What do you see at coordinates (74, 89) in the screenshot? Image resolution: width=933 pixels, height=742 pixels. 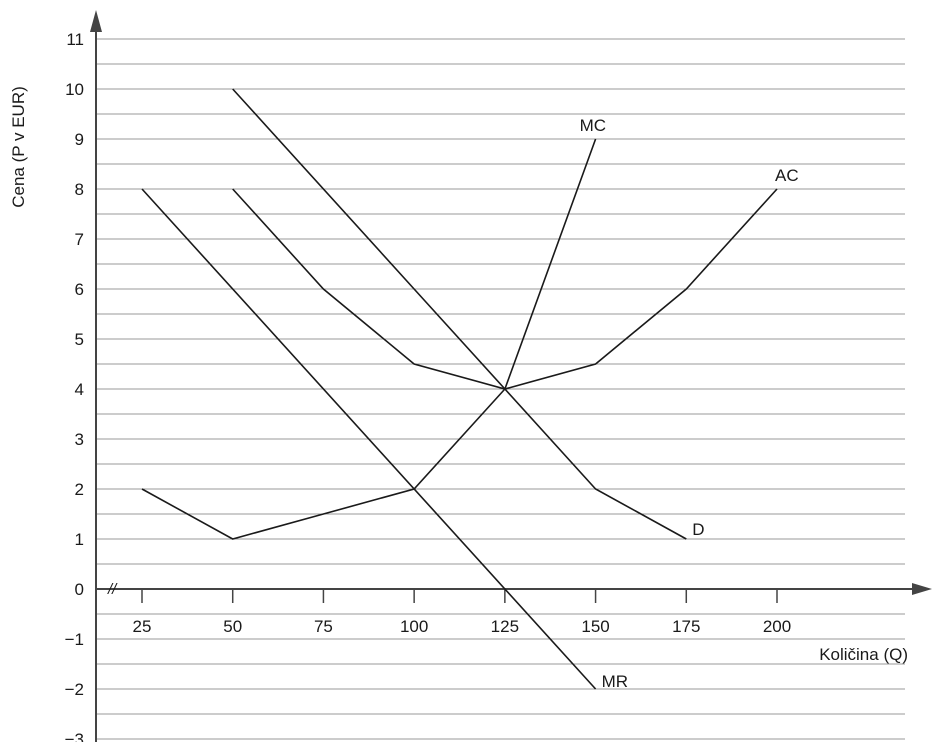 I see `y-tick-label: 10` at bounding box center [74, 89].